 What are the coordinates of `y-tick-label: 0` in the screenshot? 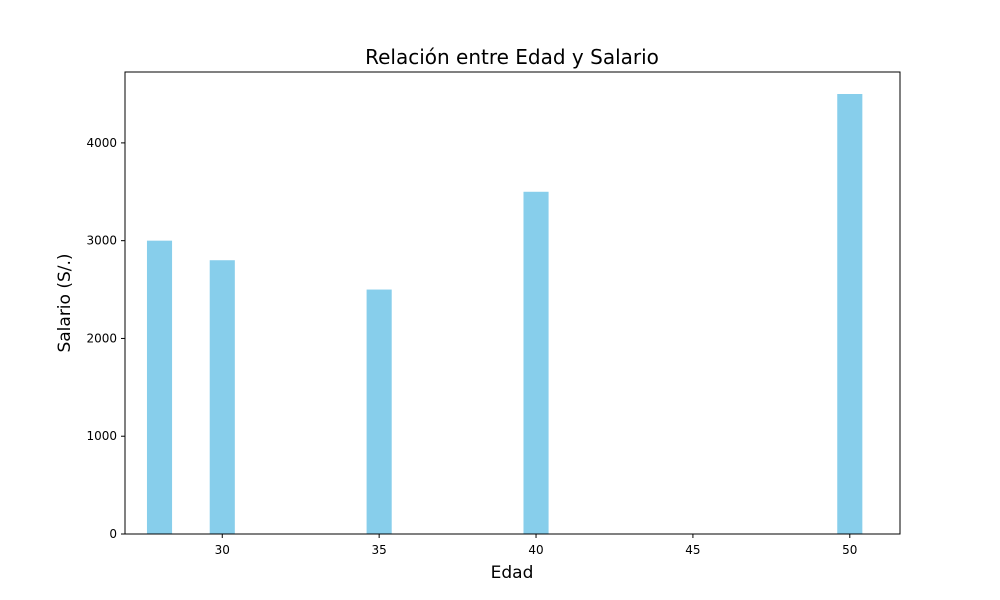 It's located at (113, 534).